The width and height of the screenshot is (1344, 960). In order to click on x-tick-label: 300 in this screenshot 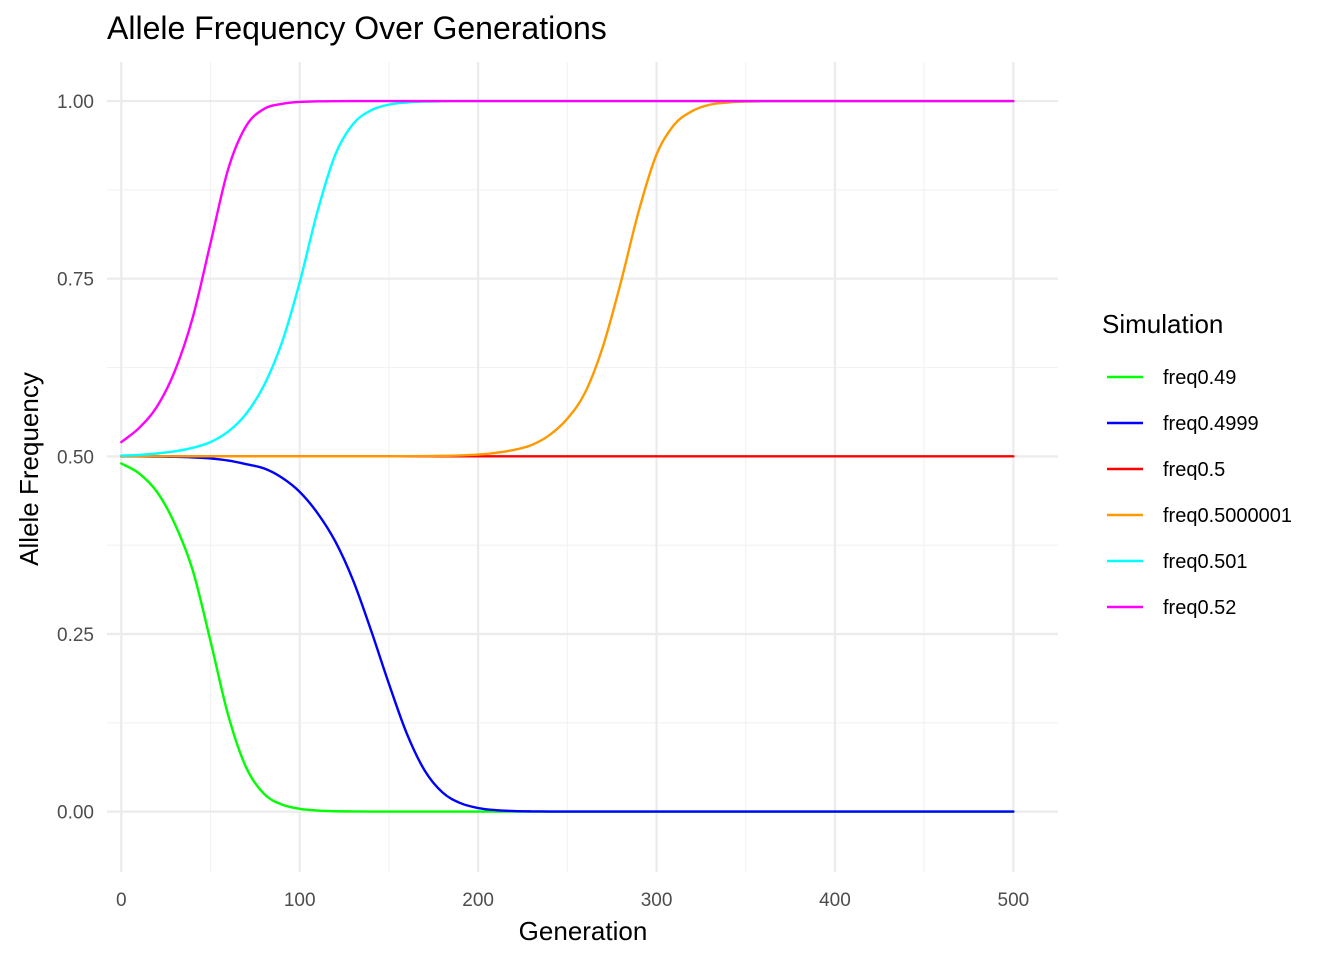, I will do `click(657, 900)`.